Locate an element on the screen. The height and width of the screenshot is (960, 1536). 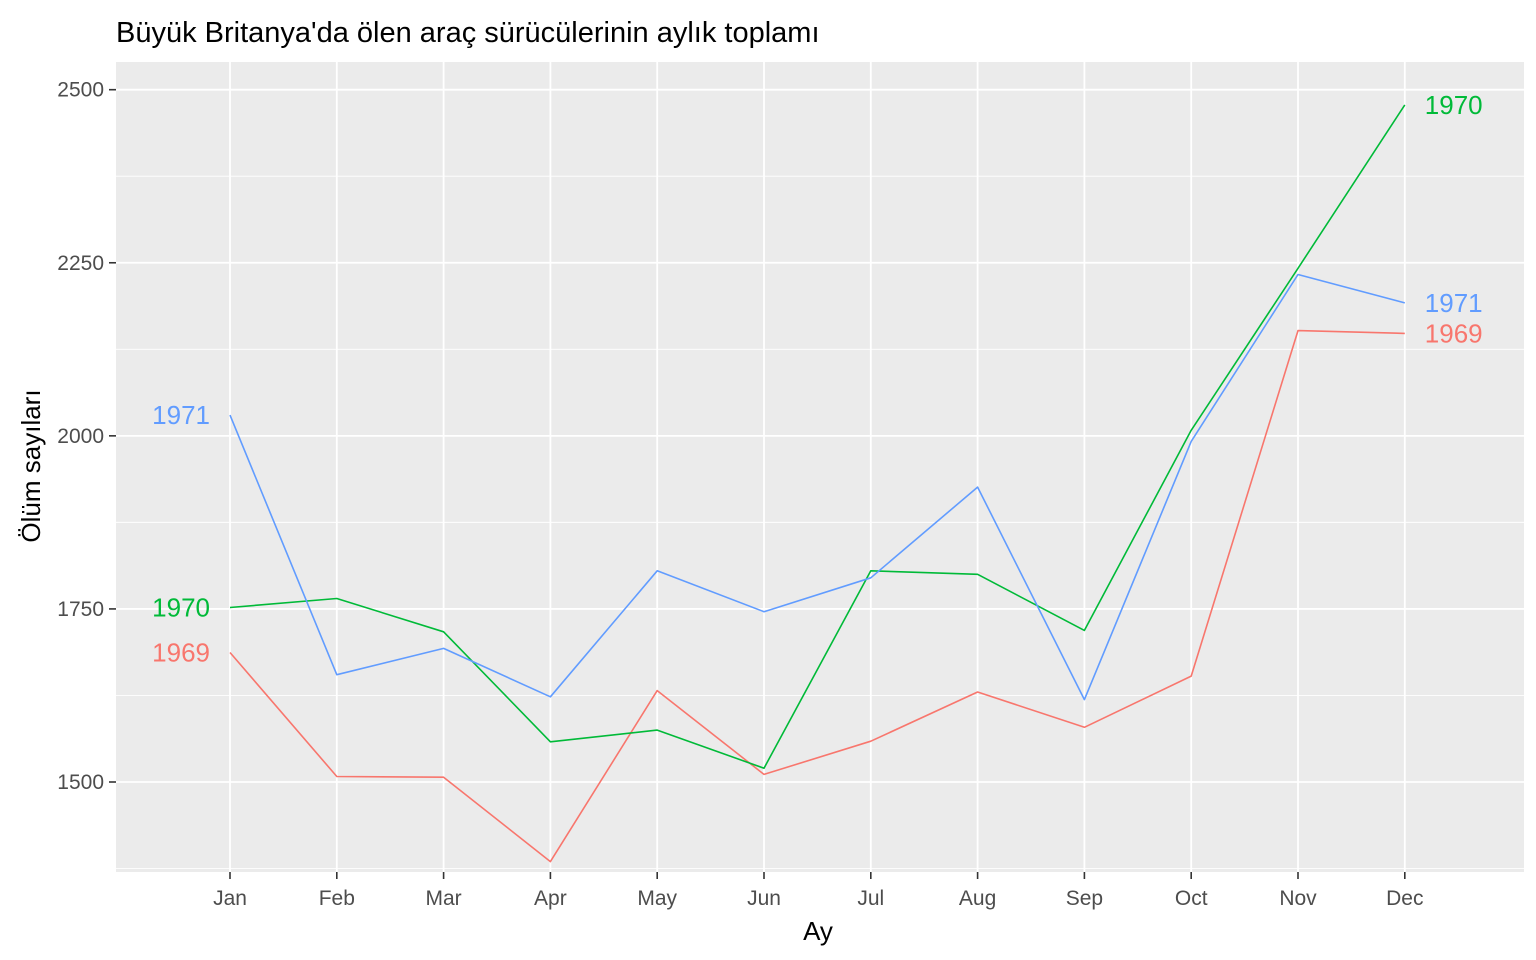
x-axis: Jan Feb Mar Apr May Jun Jul Aug Sep Oct Nov Dec is located at coordinates (818, 891).